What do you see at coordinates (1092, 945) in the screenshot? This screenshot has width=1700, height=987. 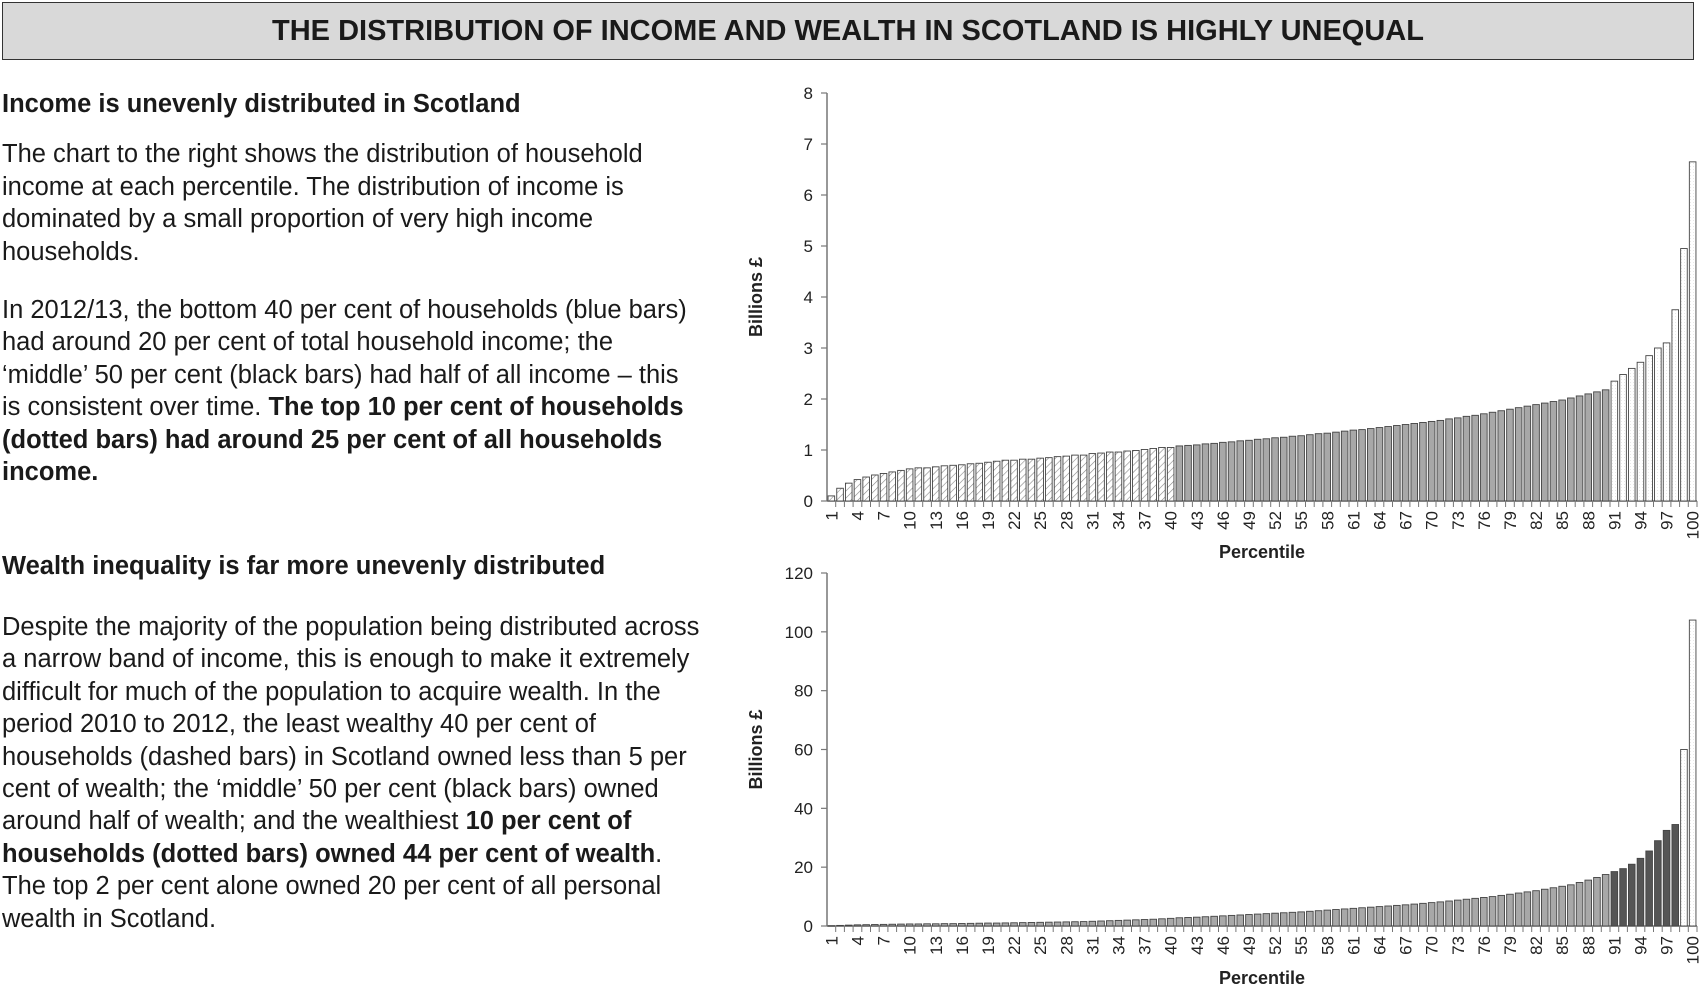 I see `x-tick-label: 31` at bounding box center [1092, 945].